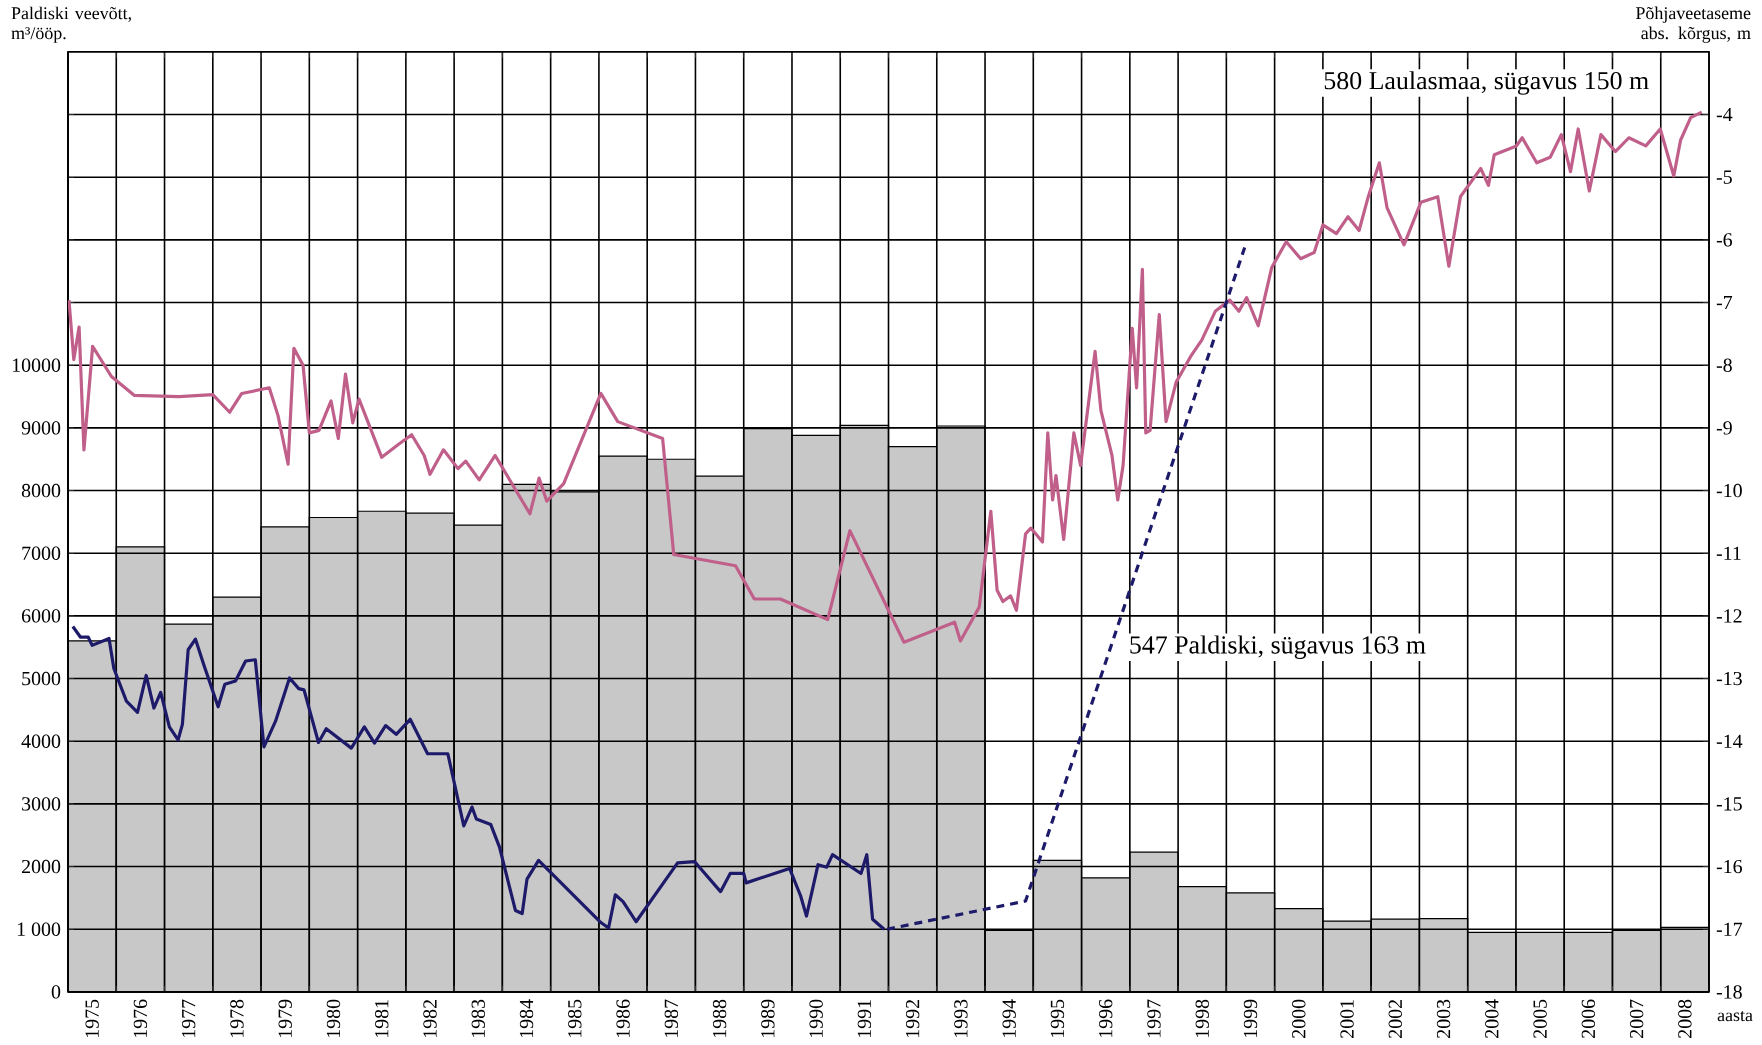 Image resolution: width=1762 pixels, height=1045 pixels. Describe the element at coordinates (56, 991) in the screenshot. I see `y-tick-label: 0` at that location.